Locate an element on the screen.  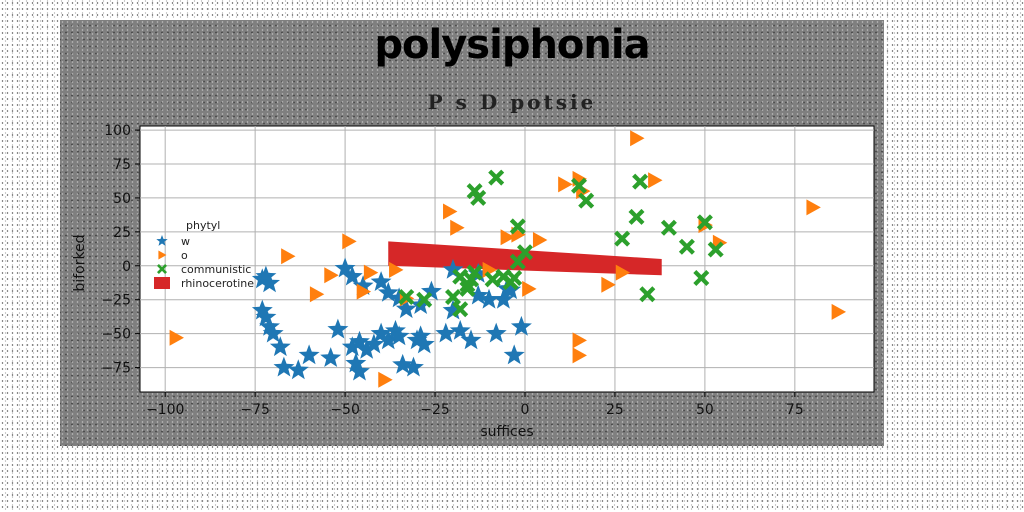
legend-label-rhinocerotine: rhinocerotine is located at coordinates (217, 283).